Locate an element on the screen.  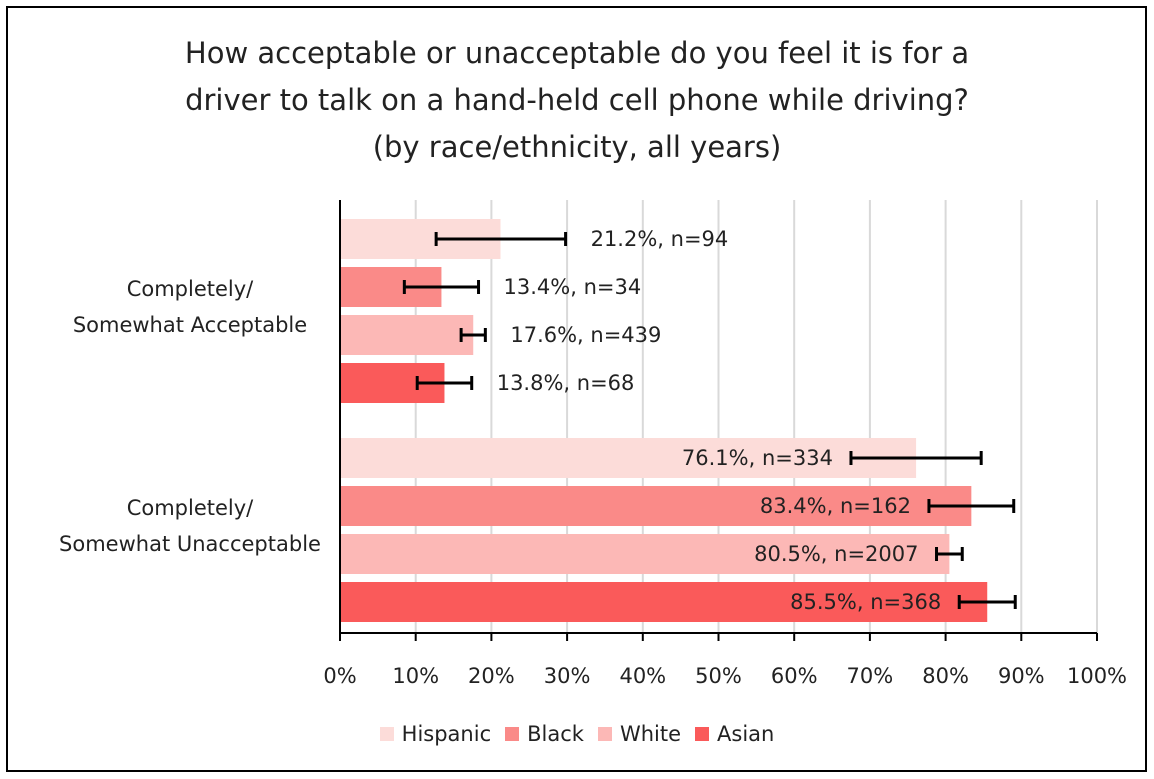
category-label: Completely/Somewhat Acceptable is located at coordinates (190, 307).